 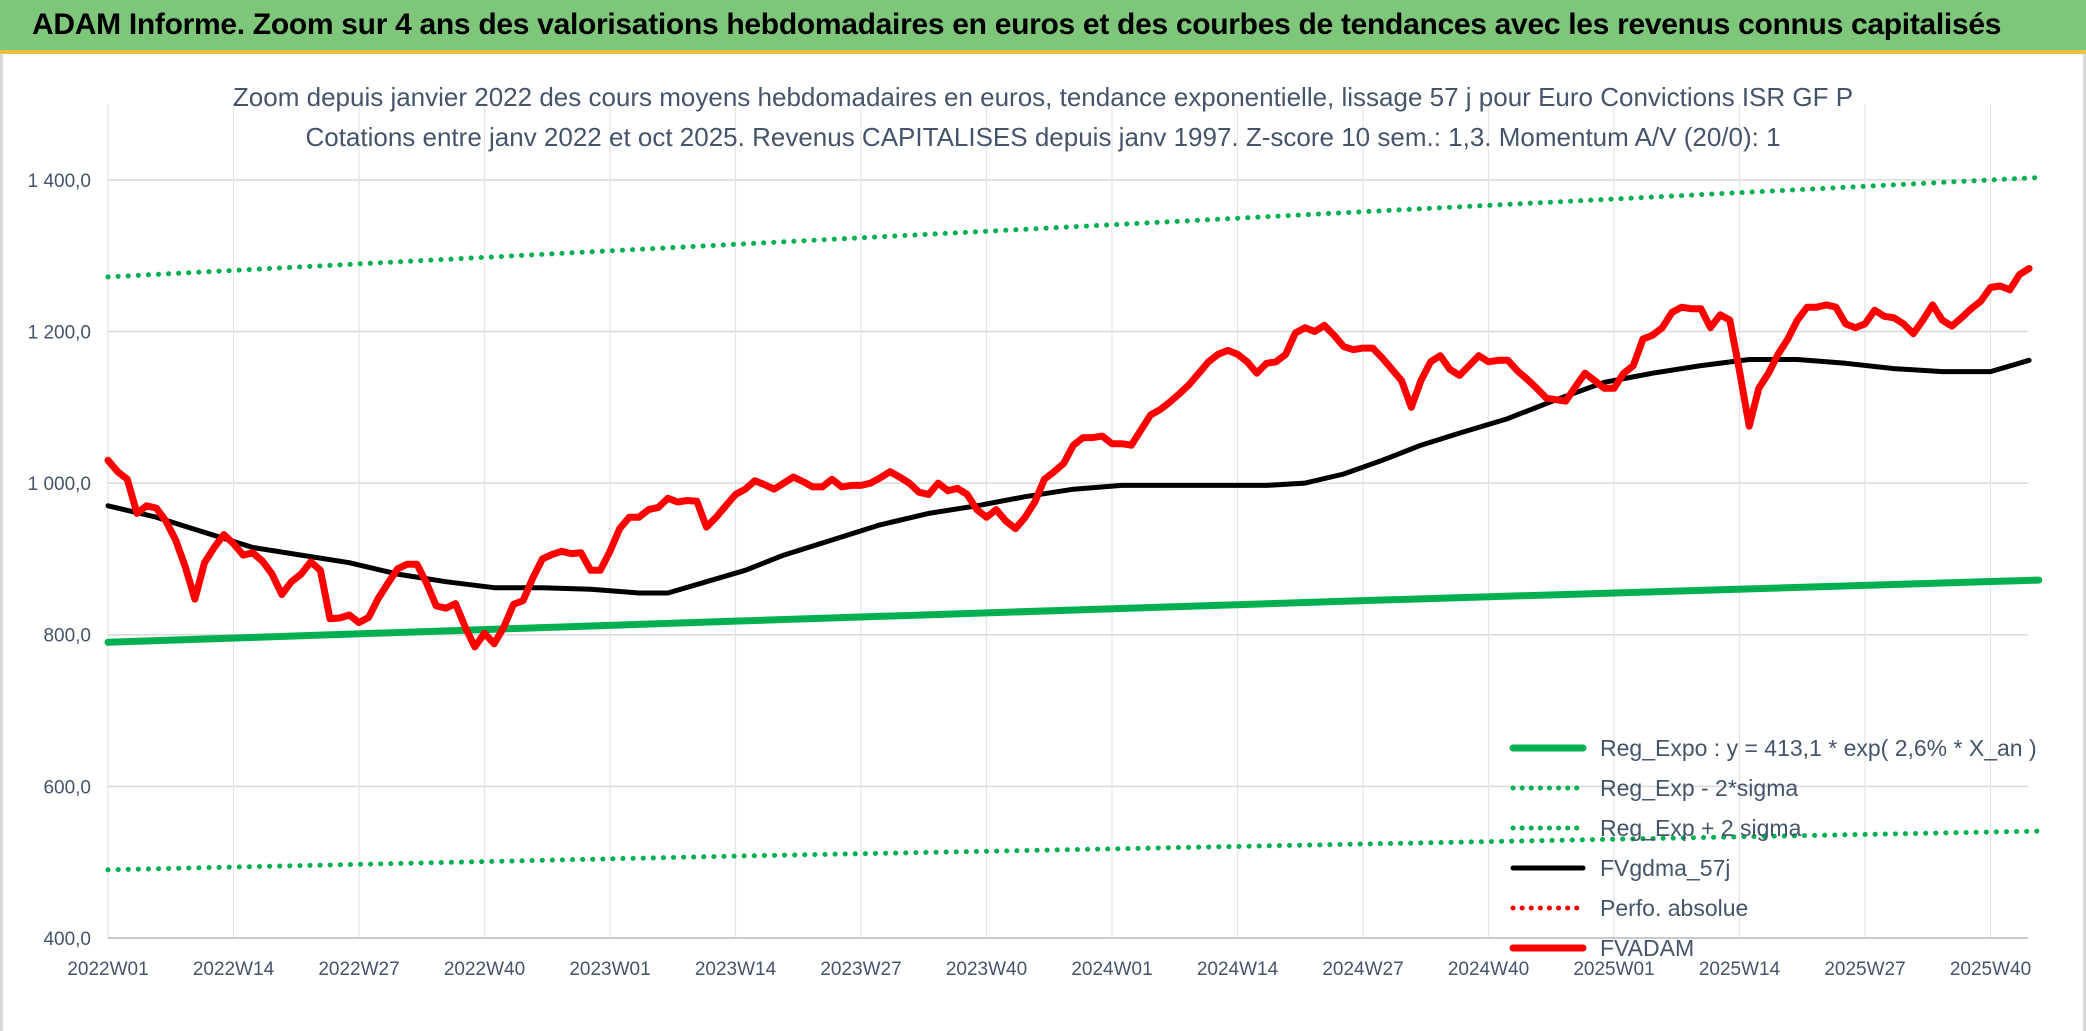 I want to click on y-tick-label: 1 400,0, so click(x=59, y=181).